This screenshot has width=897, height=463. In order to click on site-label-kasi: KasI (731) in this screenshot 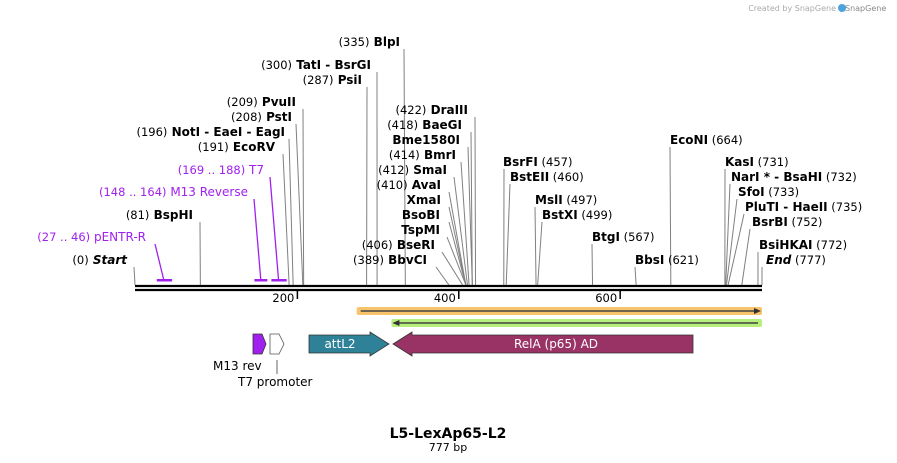, I will do `click(756, 220)`.